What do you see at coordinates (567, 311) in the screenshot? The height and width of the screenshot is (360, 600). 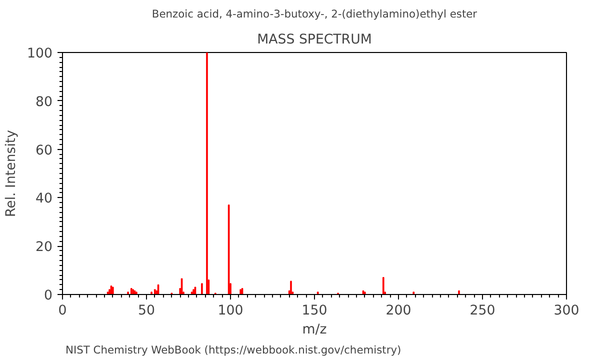 I see `x-tick-label: 300` at bounding box center [567, 311].